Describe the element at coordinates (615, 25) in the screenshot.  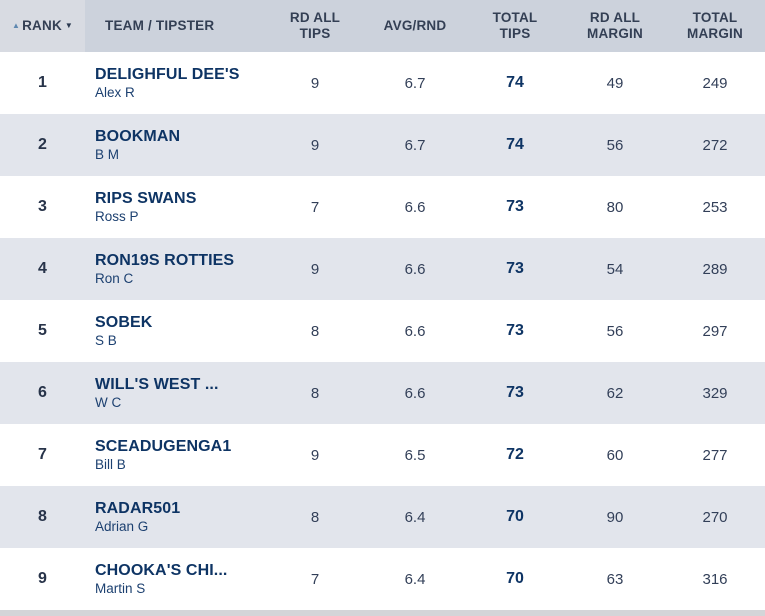
I see `column-header-rd-all-margin: RD ALL MARGIN` at that location.